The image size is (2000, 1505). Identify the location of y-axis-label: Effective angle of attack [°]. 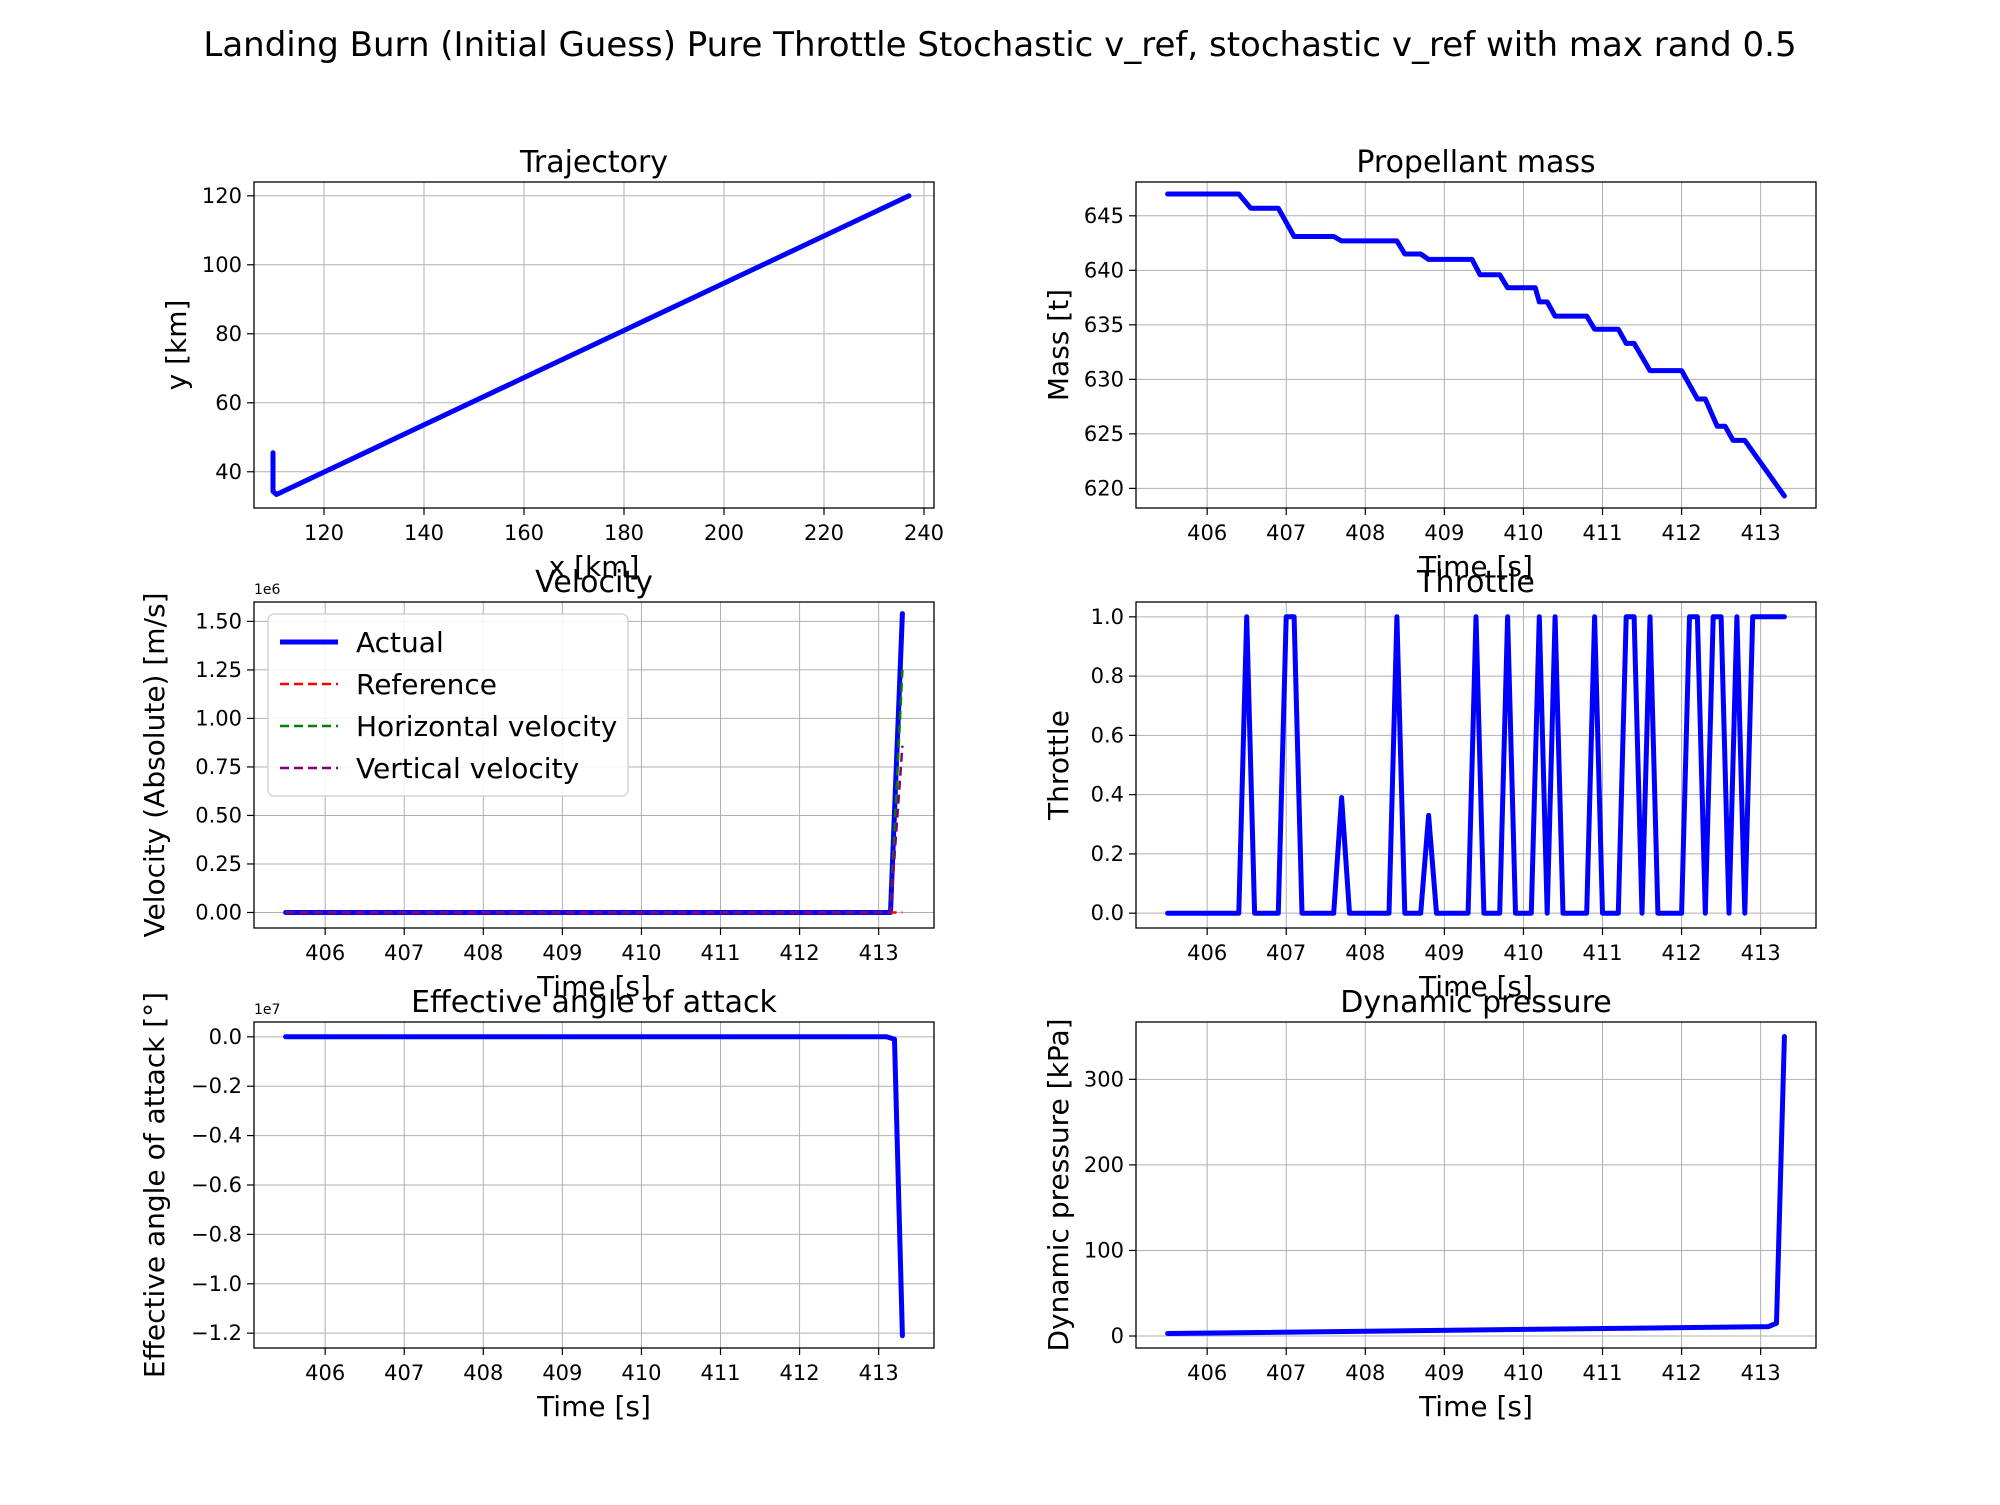
(154, 1185).